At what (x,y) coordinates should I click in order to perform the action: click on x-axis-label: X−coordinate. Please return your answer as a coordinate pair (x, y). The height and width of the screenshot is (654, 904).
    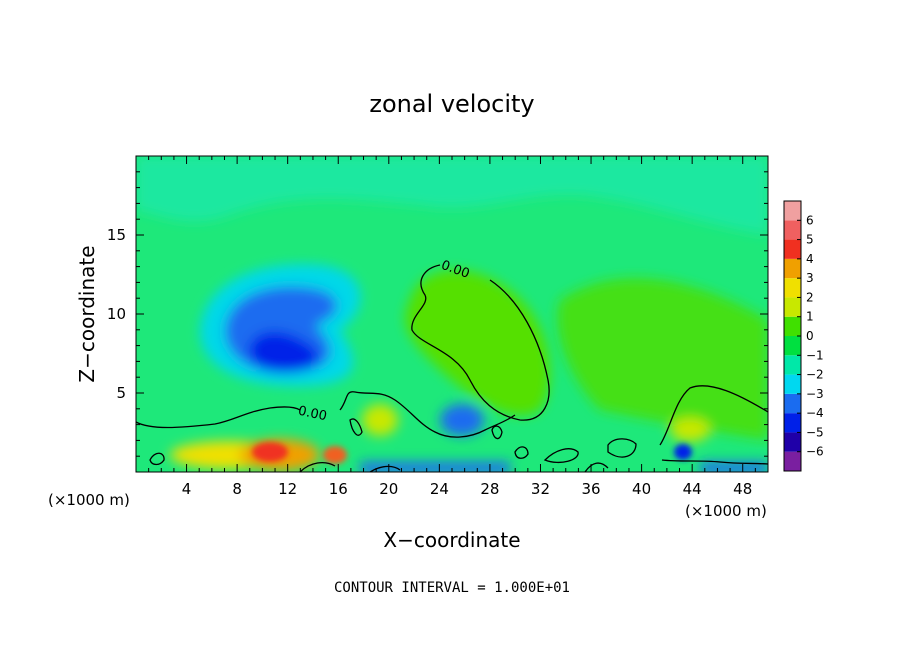
    Looking at the image, I should click on (451, 540).